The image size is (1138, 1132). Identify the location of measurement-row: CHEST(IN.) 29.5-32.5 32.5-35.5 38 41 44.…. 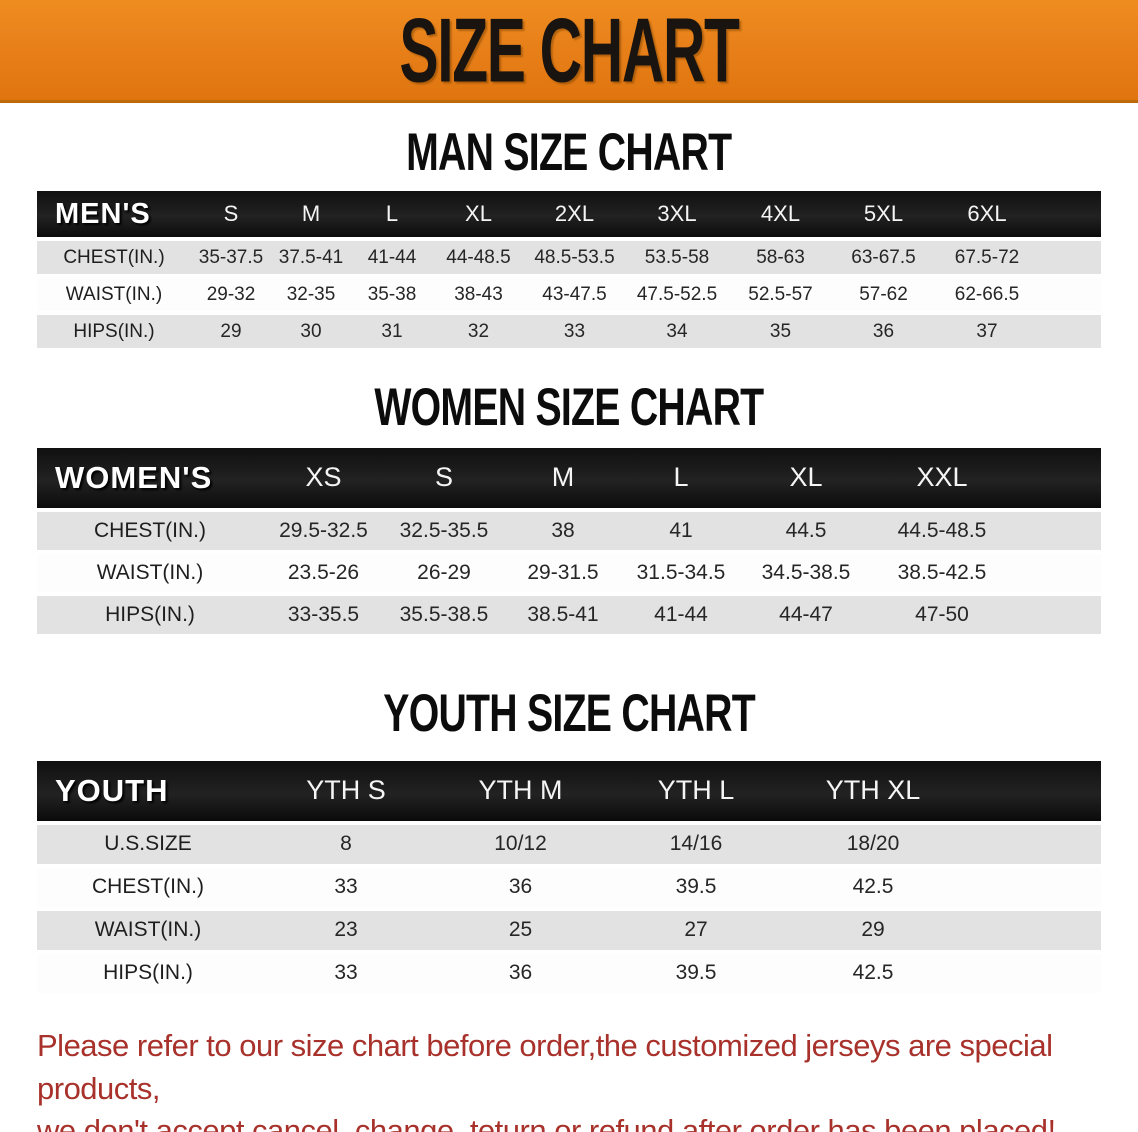
(569, 530).